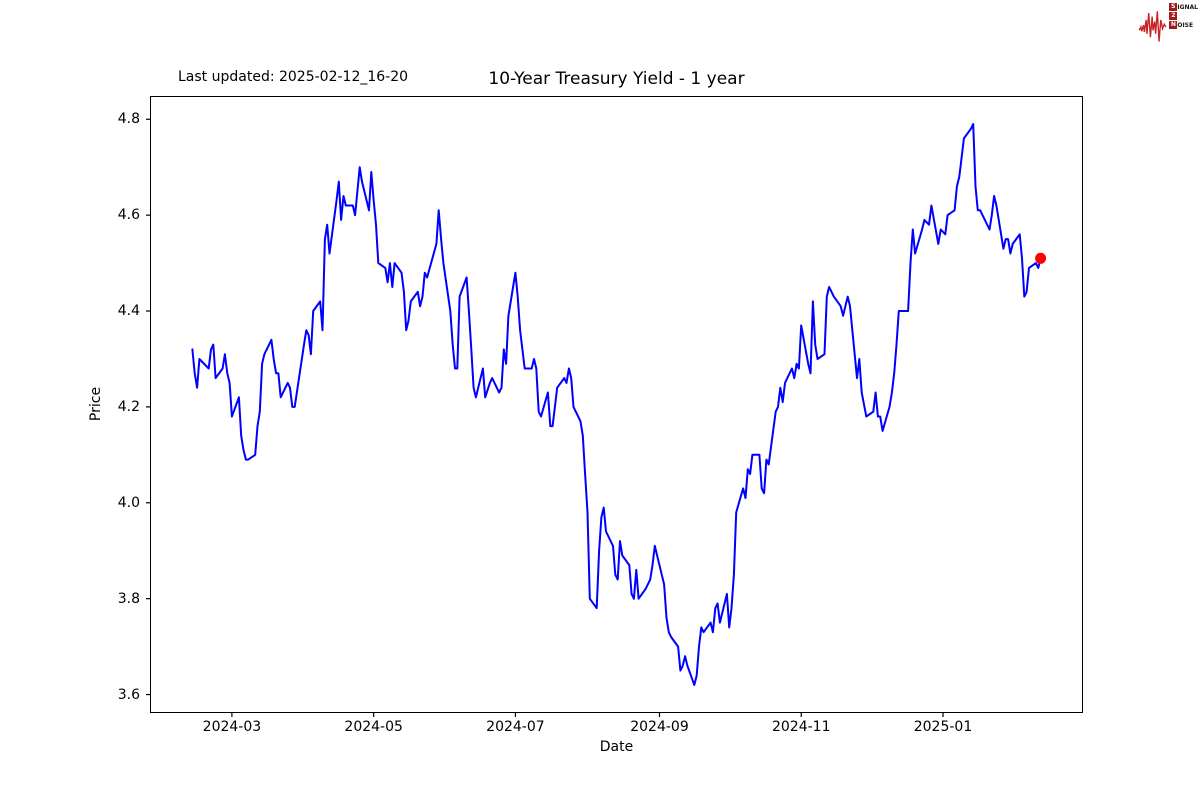  What do you see at coordinates (96, 404) in the screenshot?
I see `y-axis-label: Price` at bounding box center [96, 404].